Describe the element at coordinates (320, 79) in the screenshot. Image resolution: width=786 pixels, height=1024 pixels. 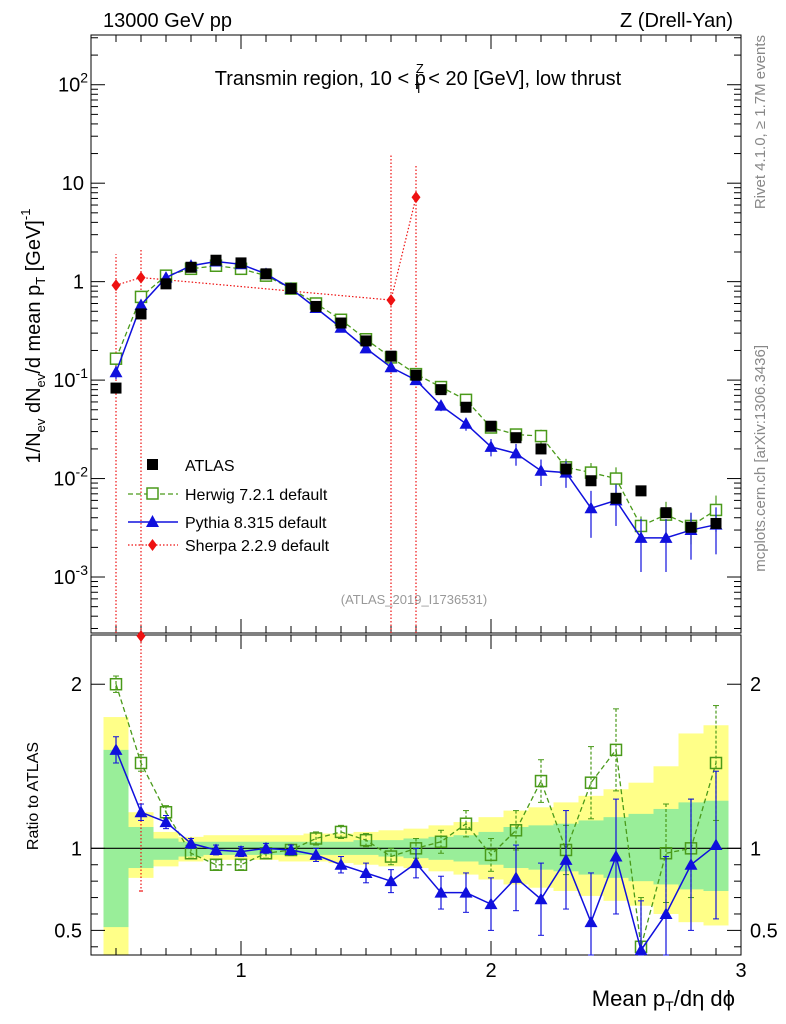
I see `title-part-1: Transmin region, 10 < p` at that location.